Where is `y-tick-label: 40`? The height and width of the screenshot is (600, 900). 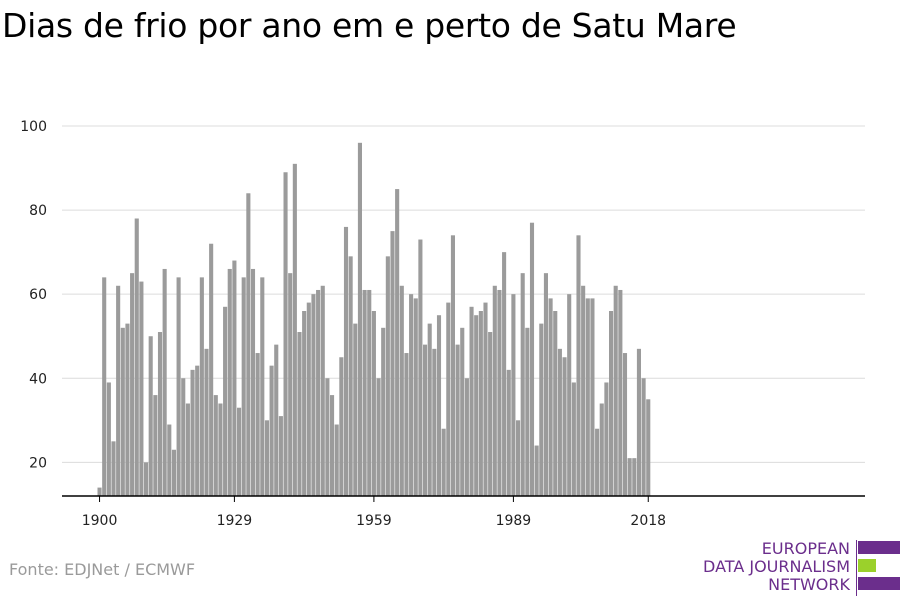
y-tick-label: 40 is located at coordinates (38, 379).